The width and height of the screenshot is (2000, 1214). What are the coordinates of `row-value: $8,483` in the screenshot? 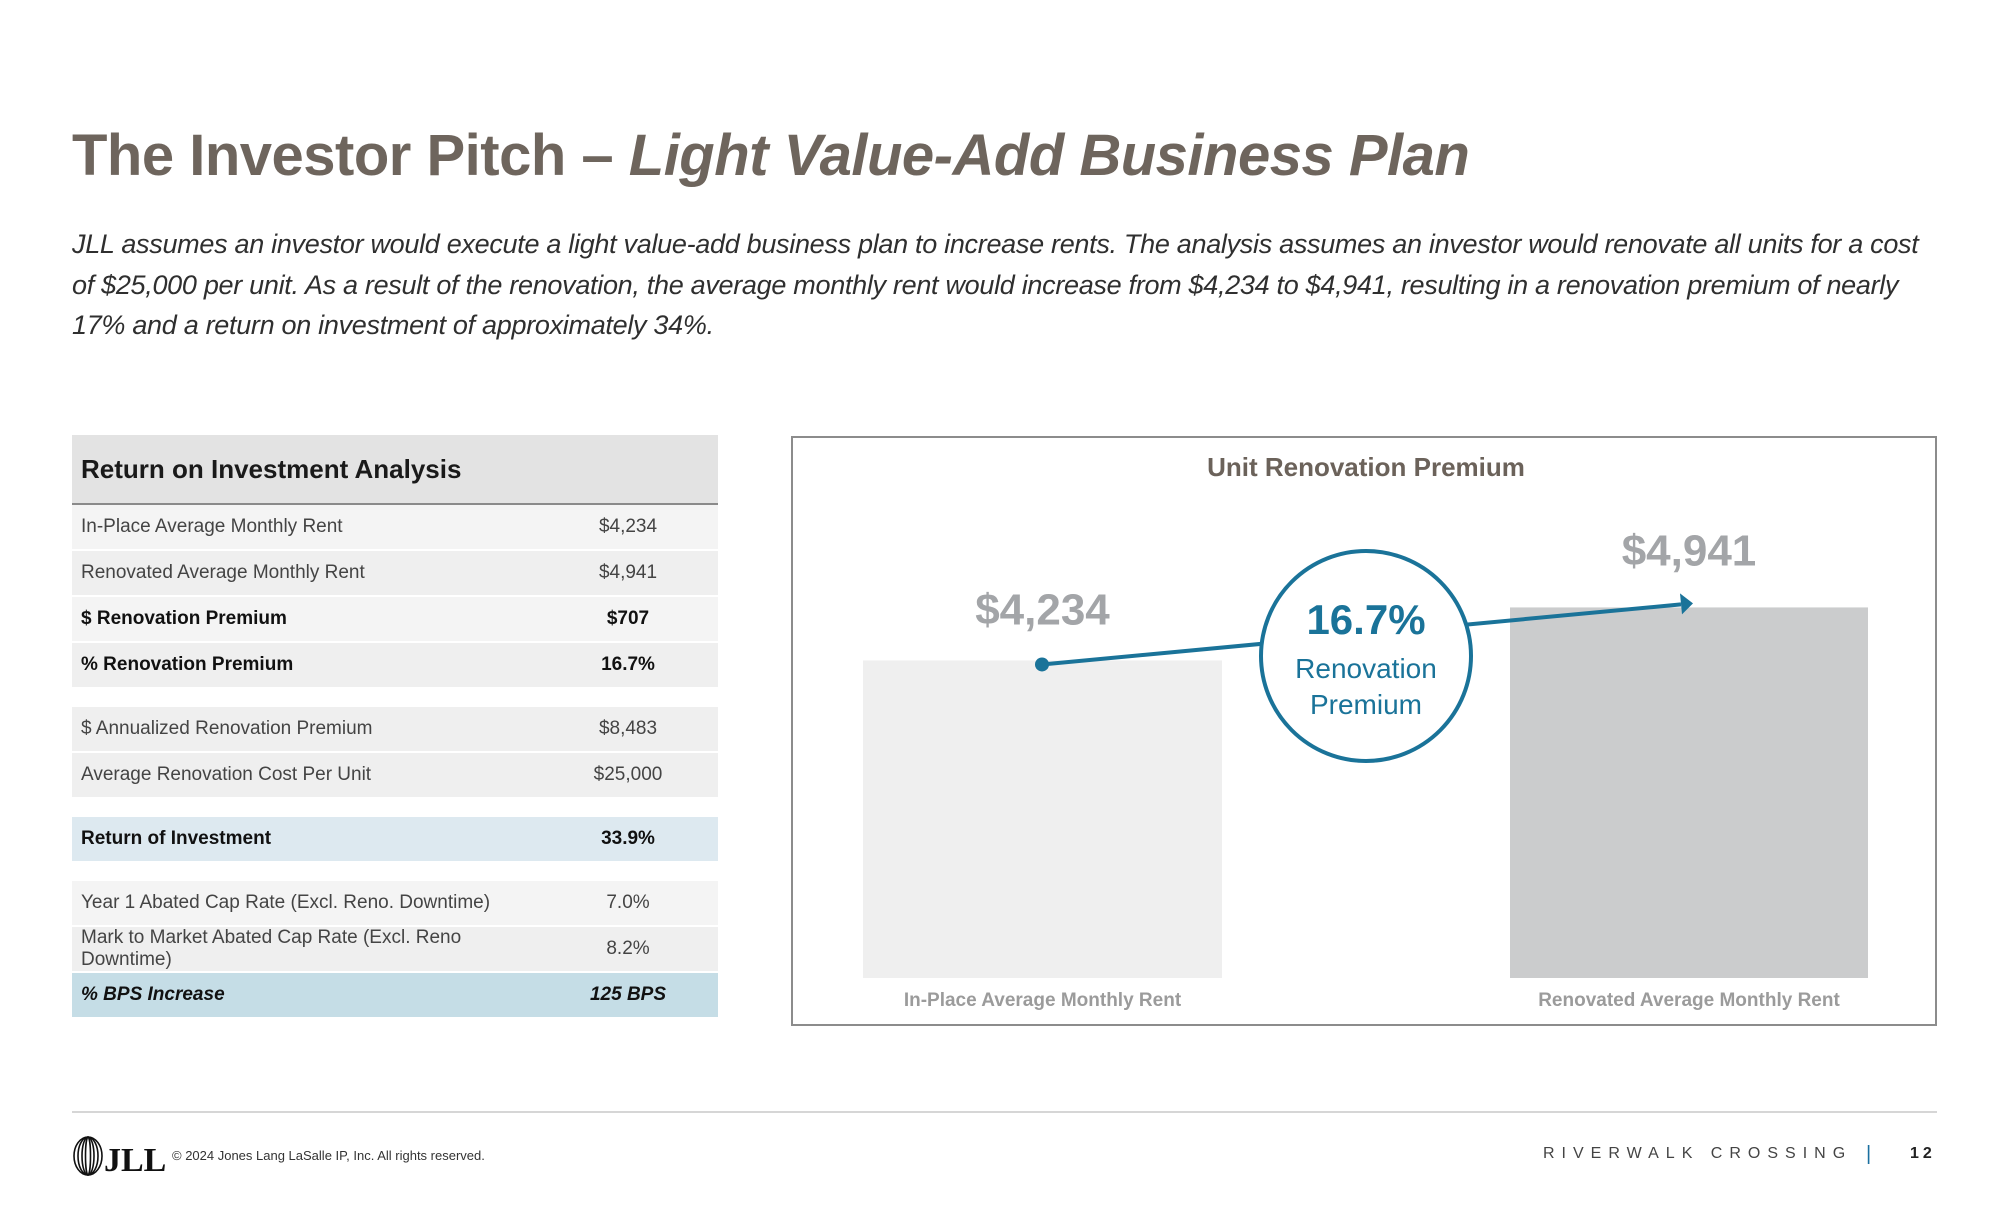 It's located at (628, 728).